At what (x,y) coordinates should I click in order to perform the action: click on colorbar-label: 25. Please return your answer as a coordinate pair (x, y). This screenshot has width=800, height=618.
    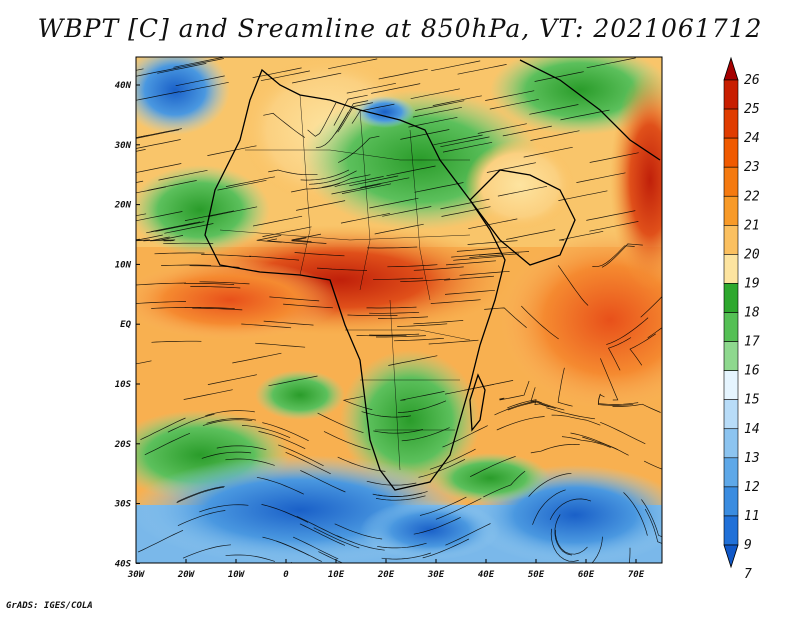
    Looking at the image, I should click on (752, 109).